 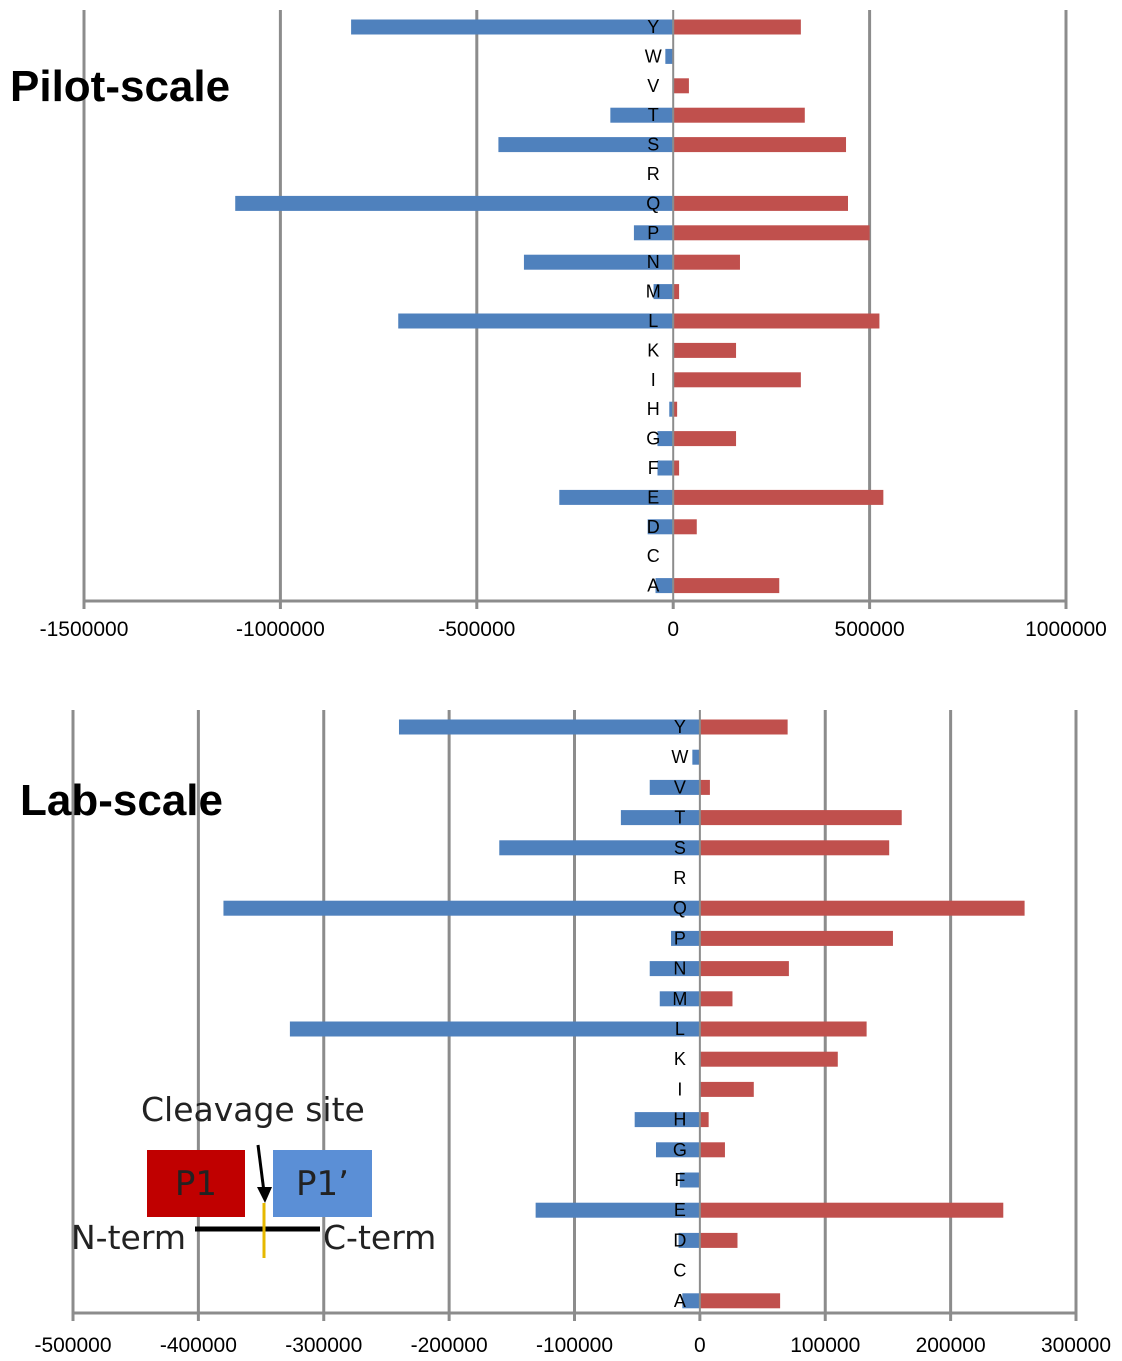 I want to click on lab-bar-right-M, so click(x=716, y=999).